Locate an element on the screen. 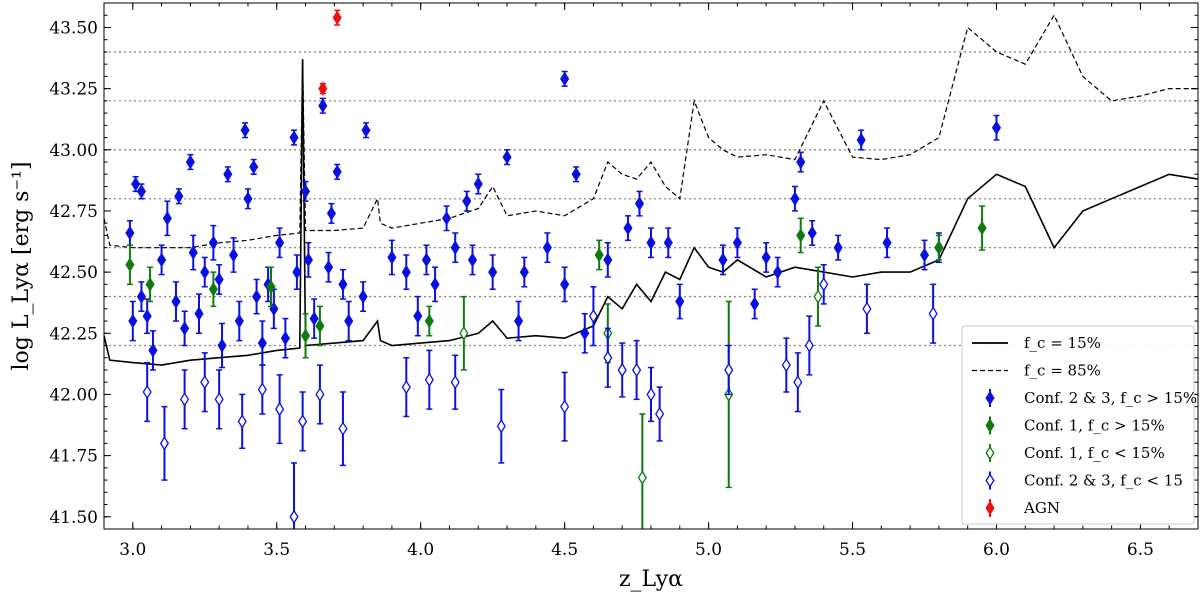 The width and height of the screenshot is (1200, 594). y-tick-label: 42.50 is located at coordinates (73, 273).